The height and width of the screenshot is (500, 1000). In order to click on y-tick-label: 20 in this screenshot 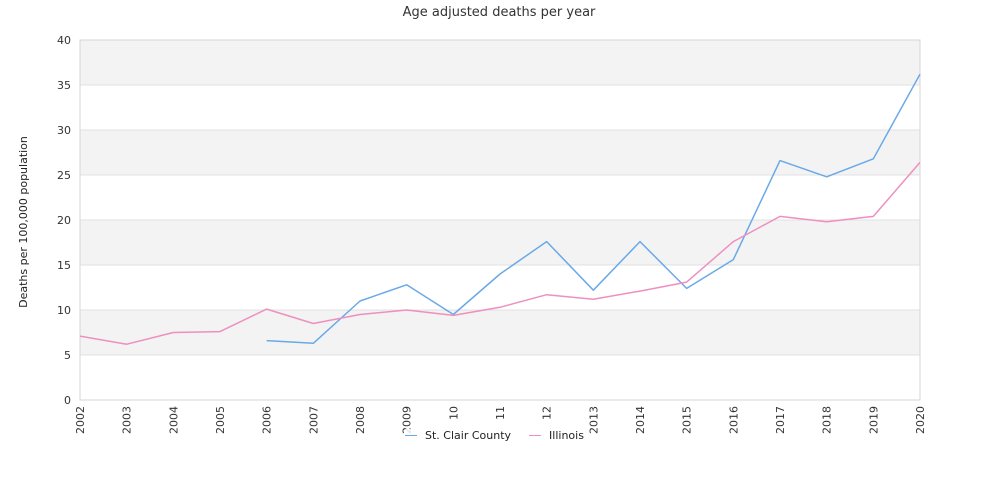, I will do `click(64, 220)`.